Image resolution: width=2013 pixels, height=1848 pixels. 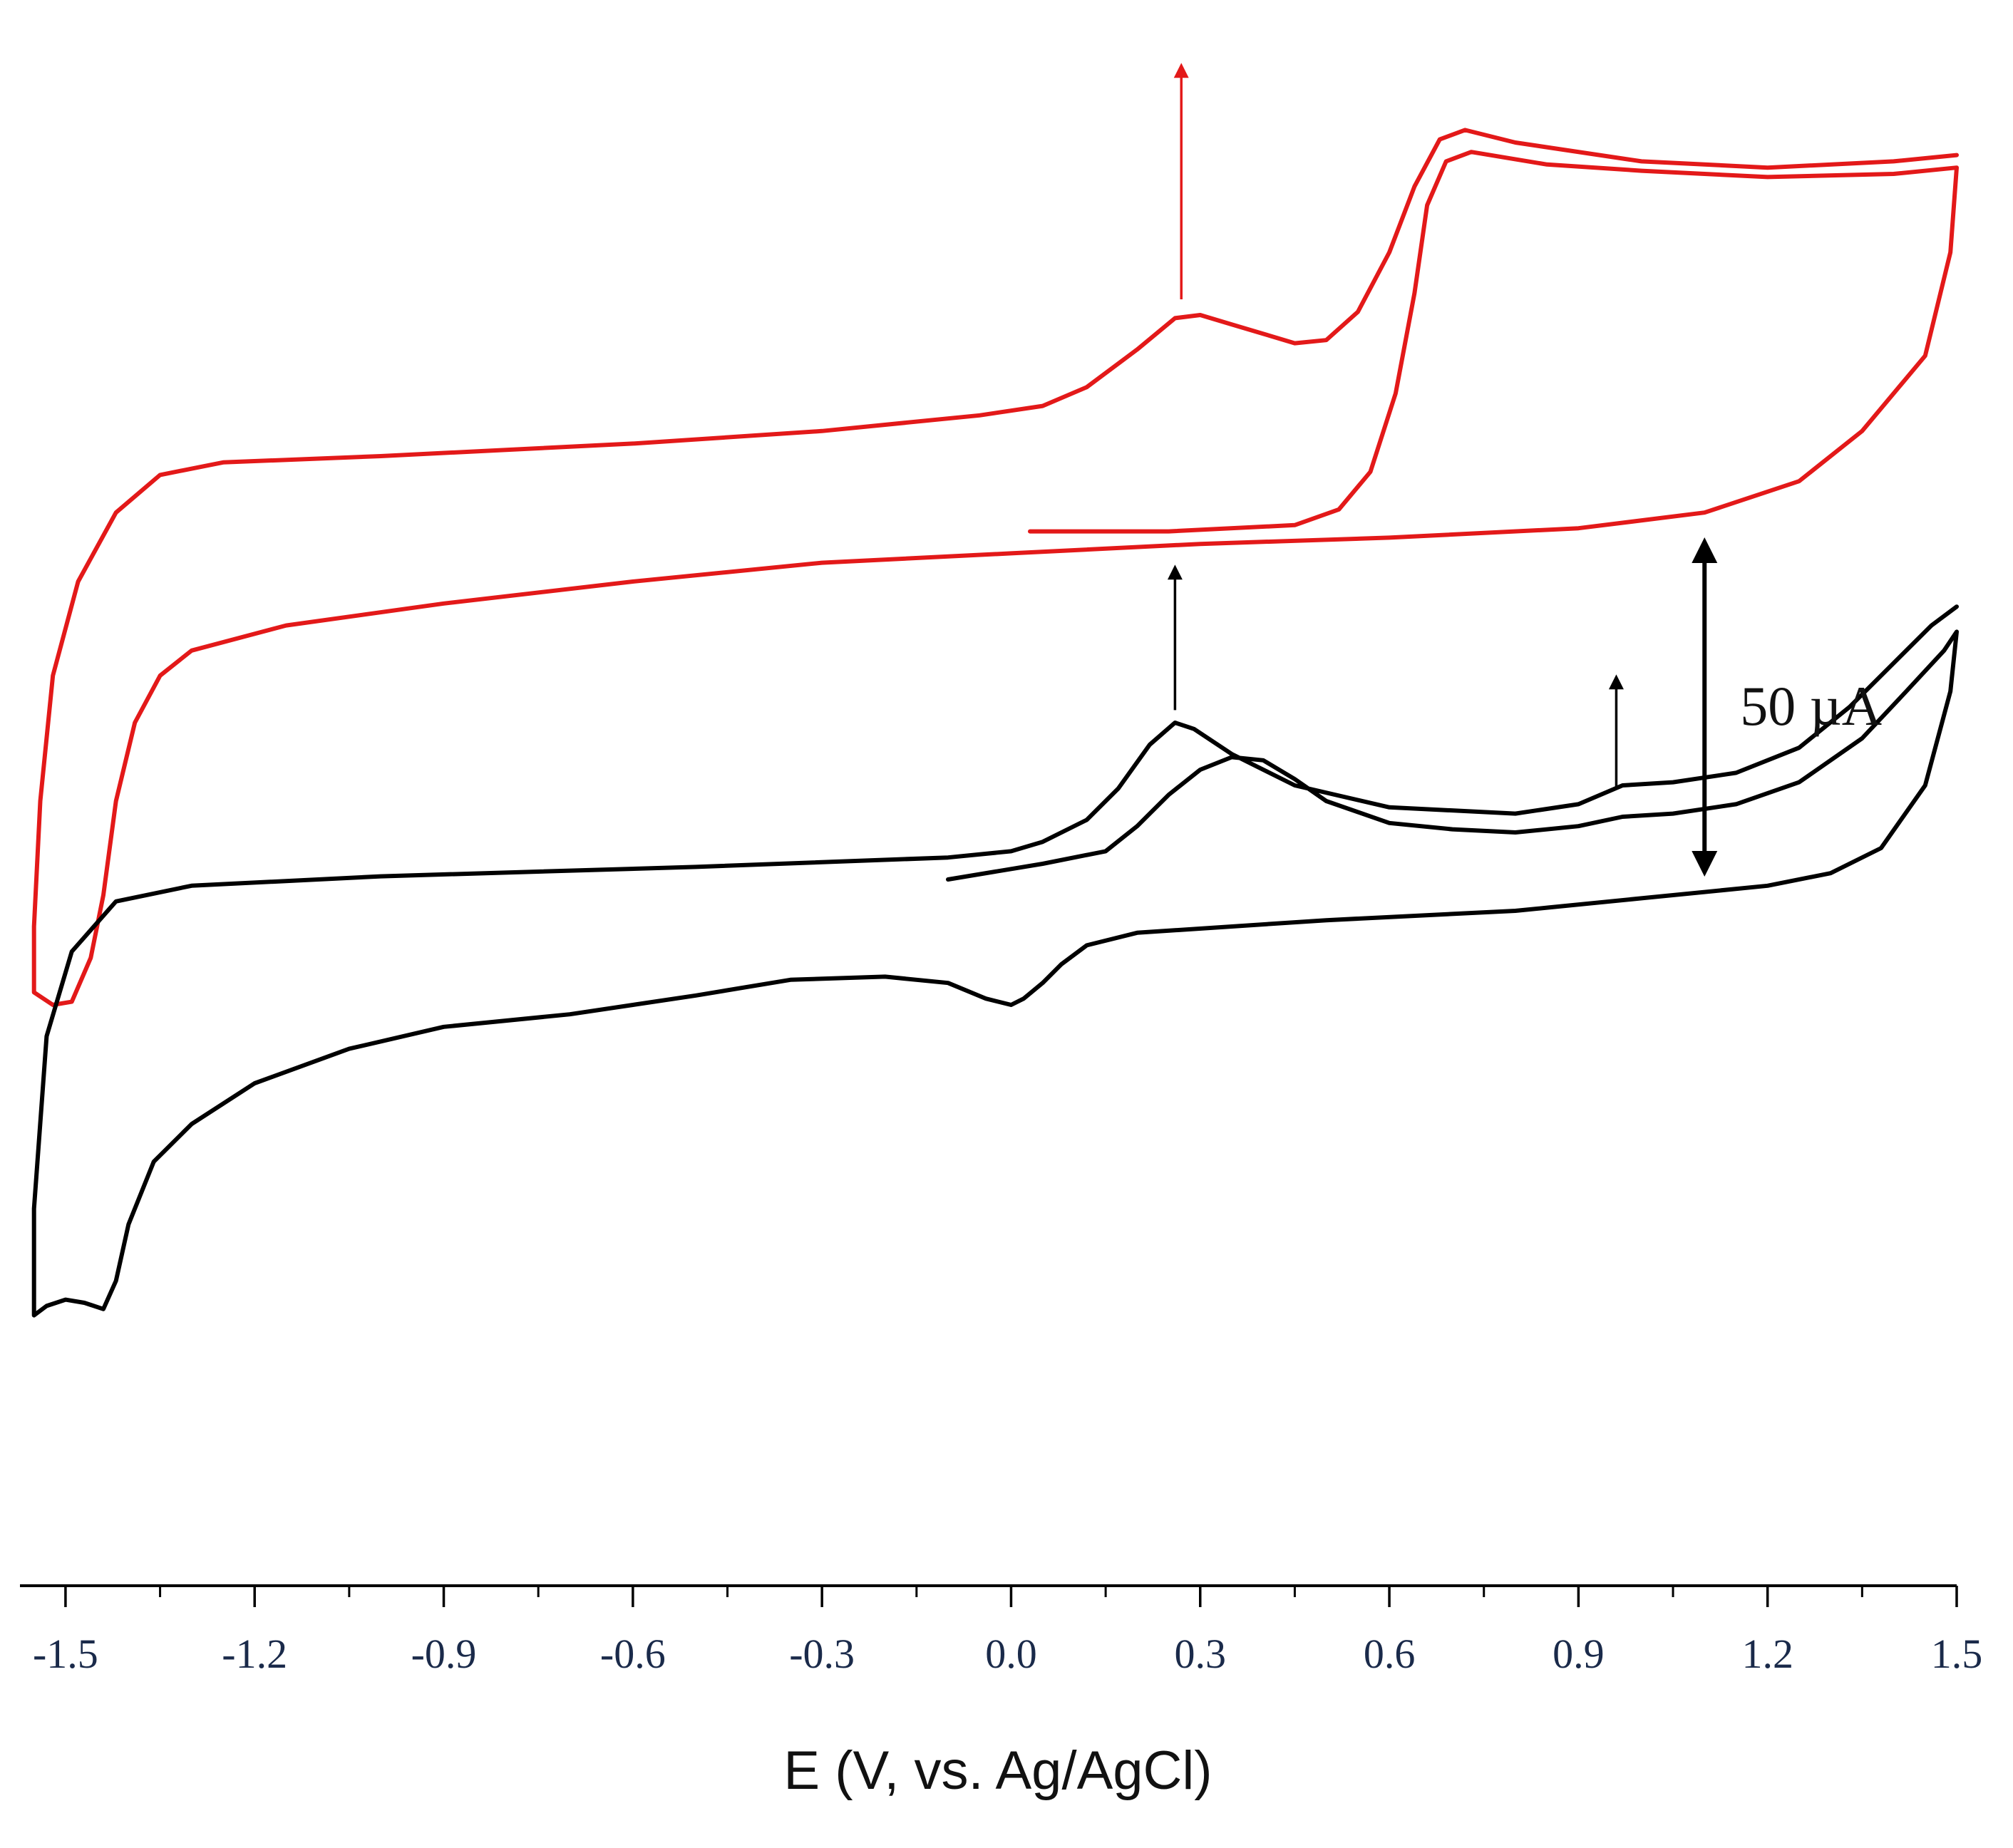 What do you see at coordinates (65, 1654) in the screenshot?
I see `x-tick-label: -1.5` at bounding box center [65, 1654].